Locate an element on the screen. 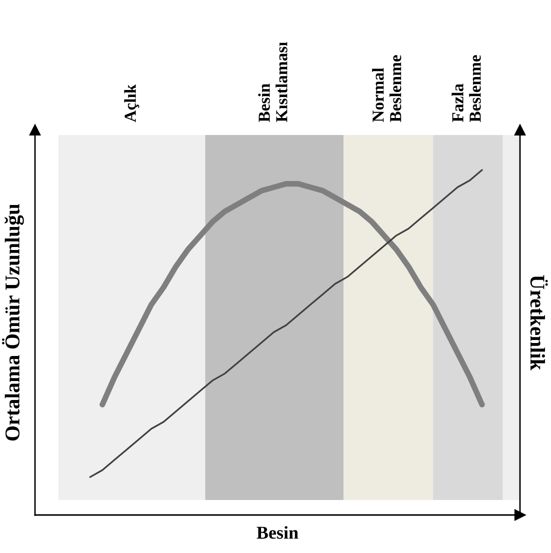 This screenshot has width=551, height=553. text: Normal Beslenme is located at coordinates (387, 88).